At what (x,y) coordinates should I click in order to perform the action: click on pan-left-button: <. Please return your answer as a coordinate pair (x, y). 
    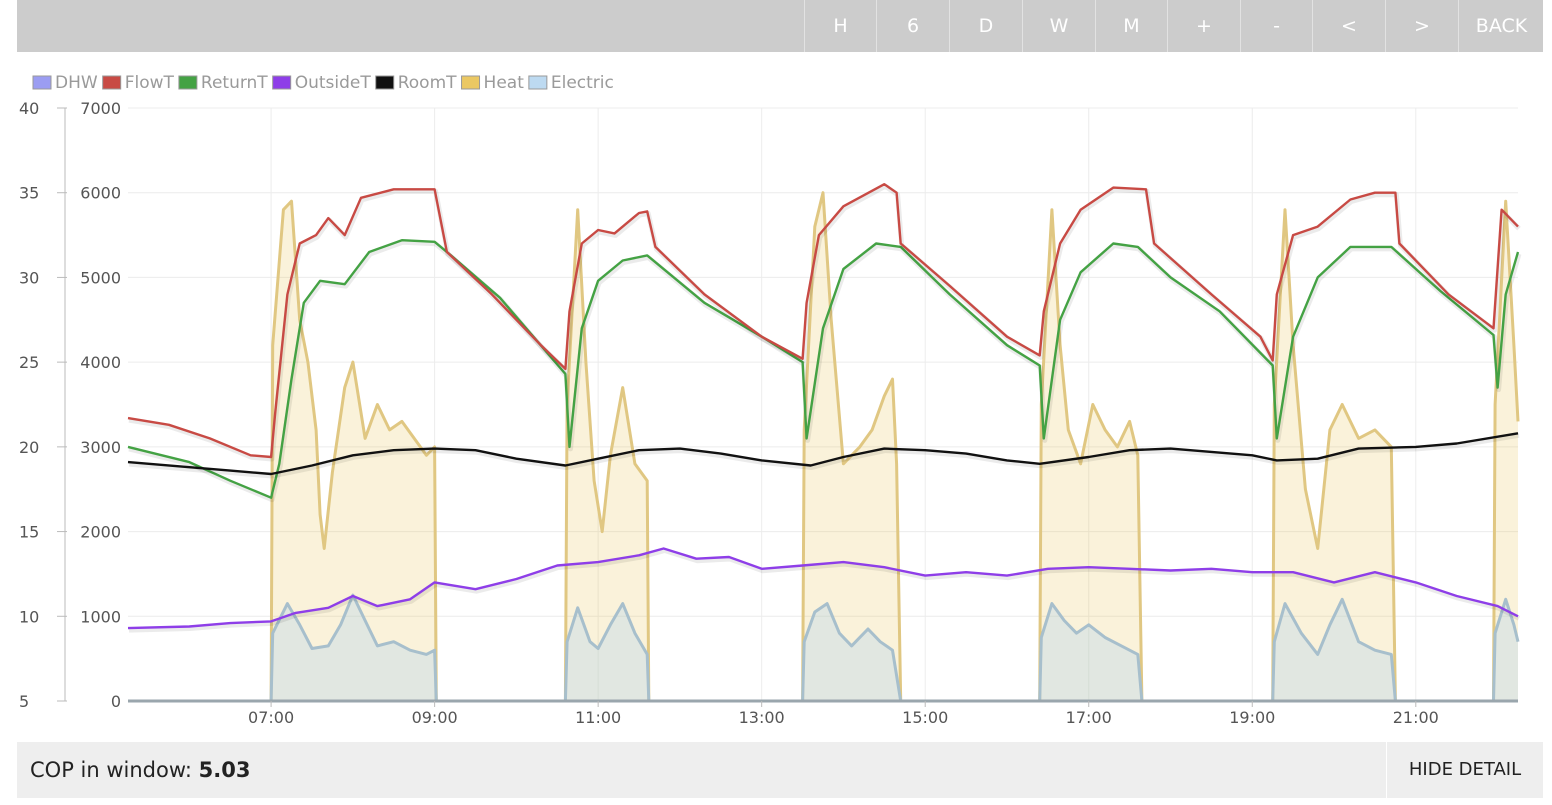
    Looking at the image, I should click on (1348, 26).